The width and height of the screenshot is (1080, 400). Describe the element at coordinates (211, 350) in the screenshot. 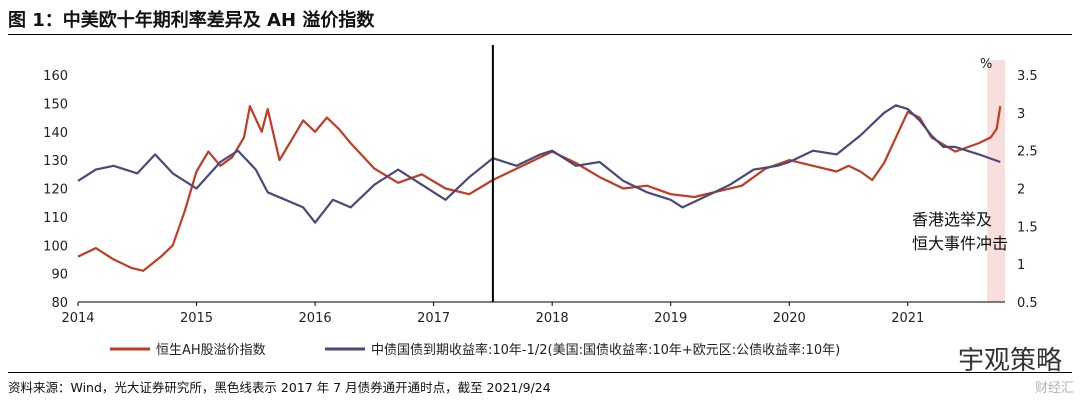

I see `legend-label-ah-premium: 恒生AH股溢价指数` at that location.